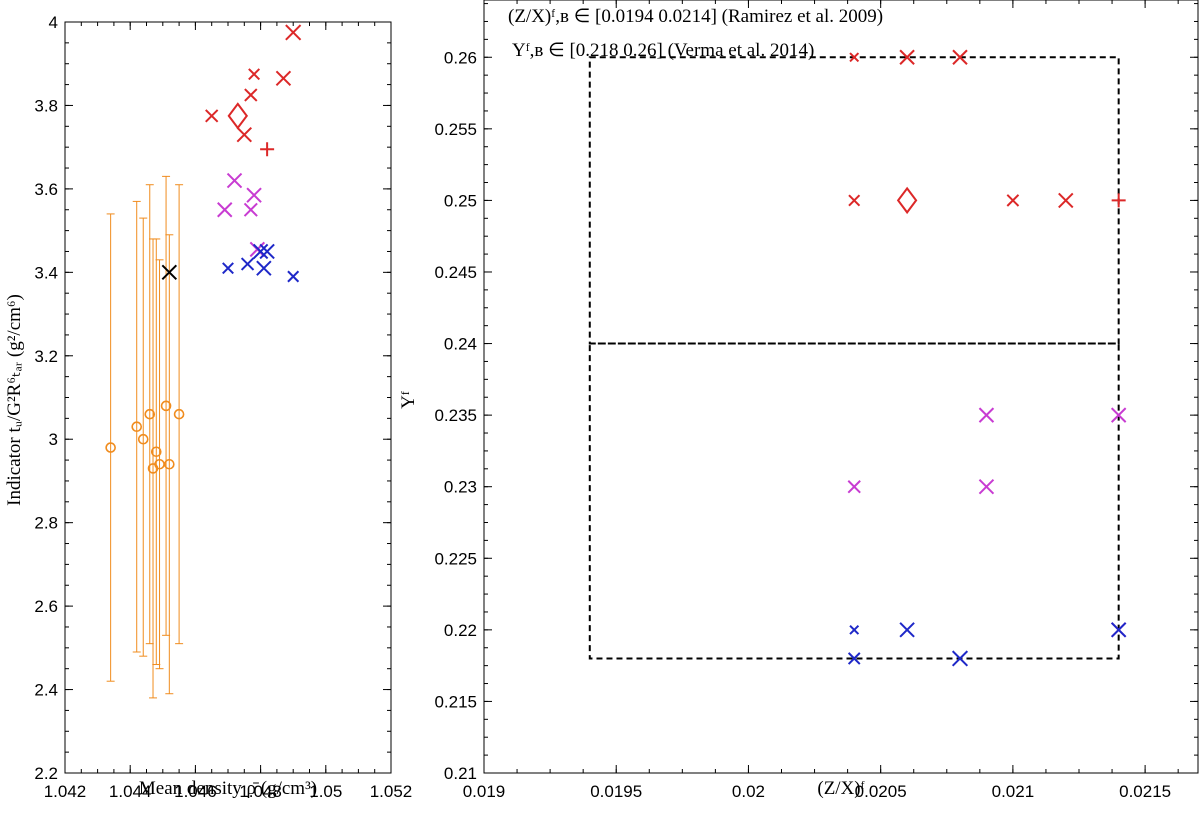 This screenshot has height=826, width=1200. I want to click on y-tick-label: 3.8, so click(46, 105).